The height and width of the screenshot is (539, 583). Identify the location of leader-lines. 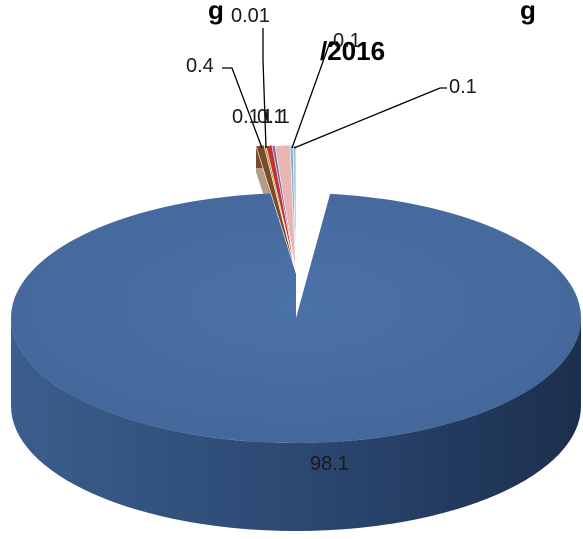
(334, 88).